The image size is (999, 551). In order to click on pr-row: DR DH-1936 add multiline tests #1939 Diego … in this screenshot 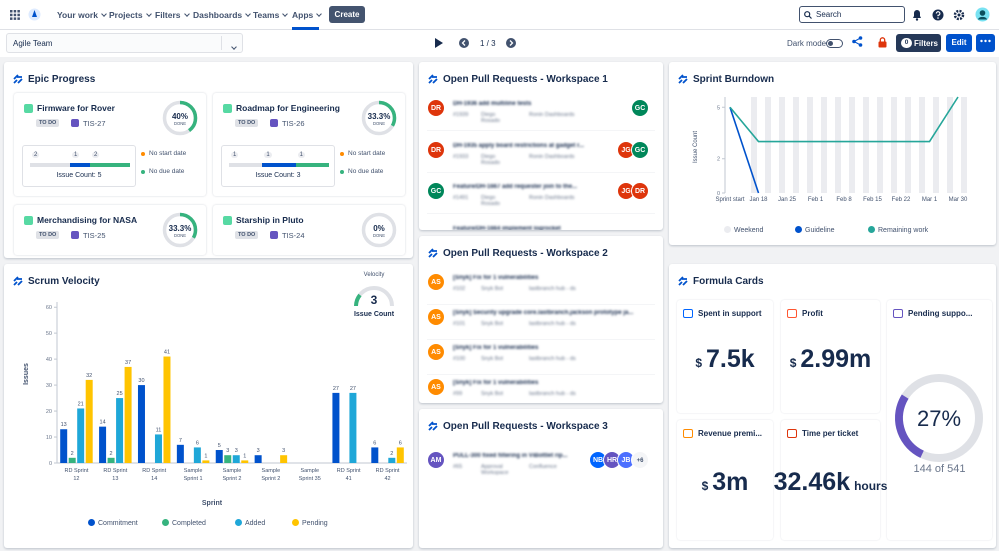, I will do `click(541, 111)`.